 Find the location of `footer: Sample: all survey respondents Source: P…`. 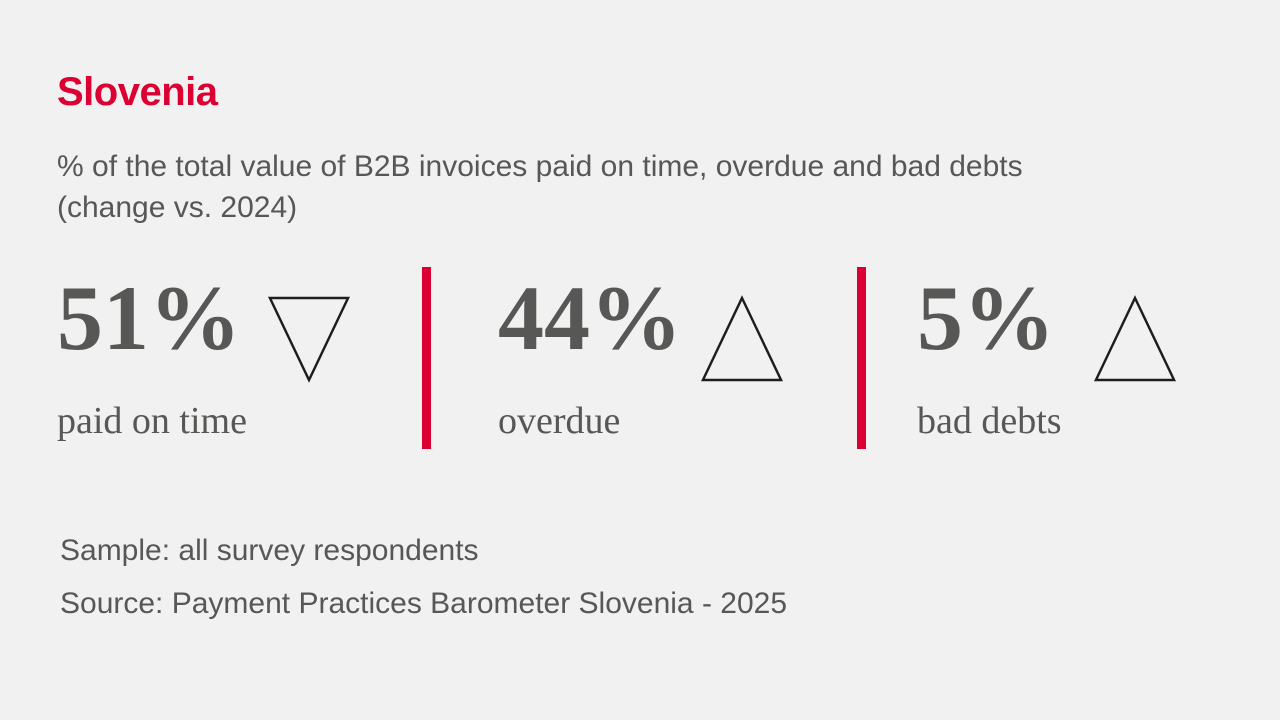

footer: Sample: all survey respondents Source: P… is located at coordinates (423, 584).